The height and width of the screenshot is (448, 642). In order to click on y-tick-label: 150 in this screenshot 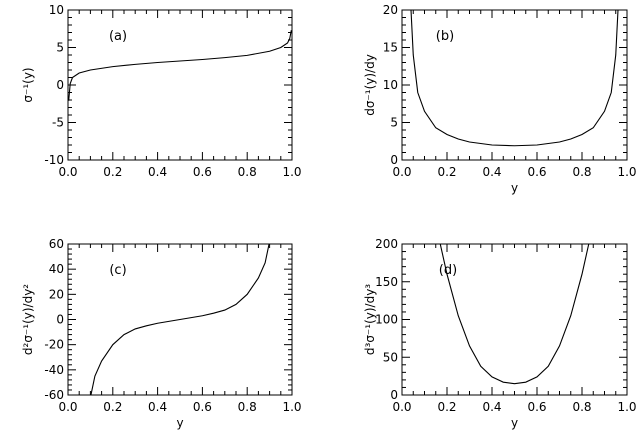, I will do `click(386, 282)`.